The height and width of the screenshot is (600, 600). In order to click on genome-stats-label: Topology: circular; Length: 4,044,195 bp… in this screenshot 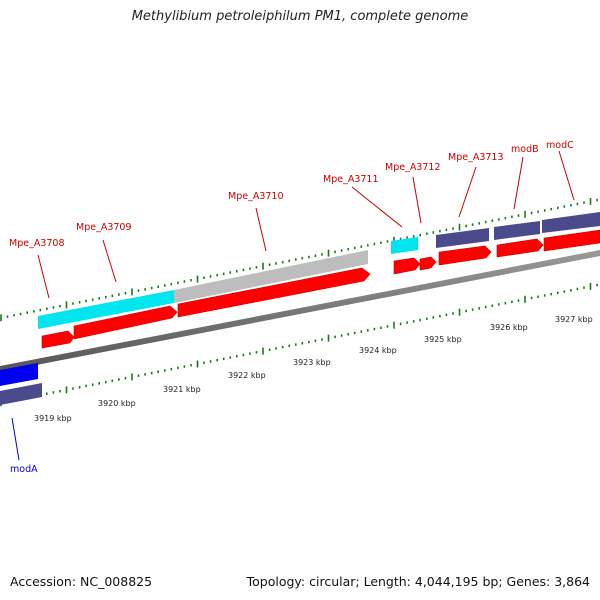, I will do `click(418, 581)`.